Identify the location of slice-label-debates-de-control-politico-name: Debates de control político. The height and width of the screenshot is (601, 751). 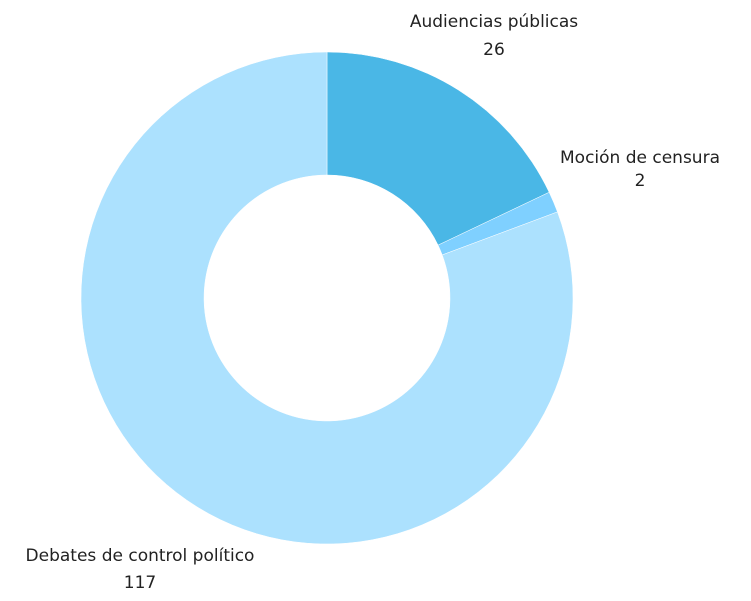
(140, 556).